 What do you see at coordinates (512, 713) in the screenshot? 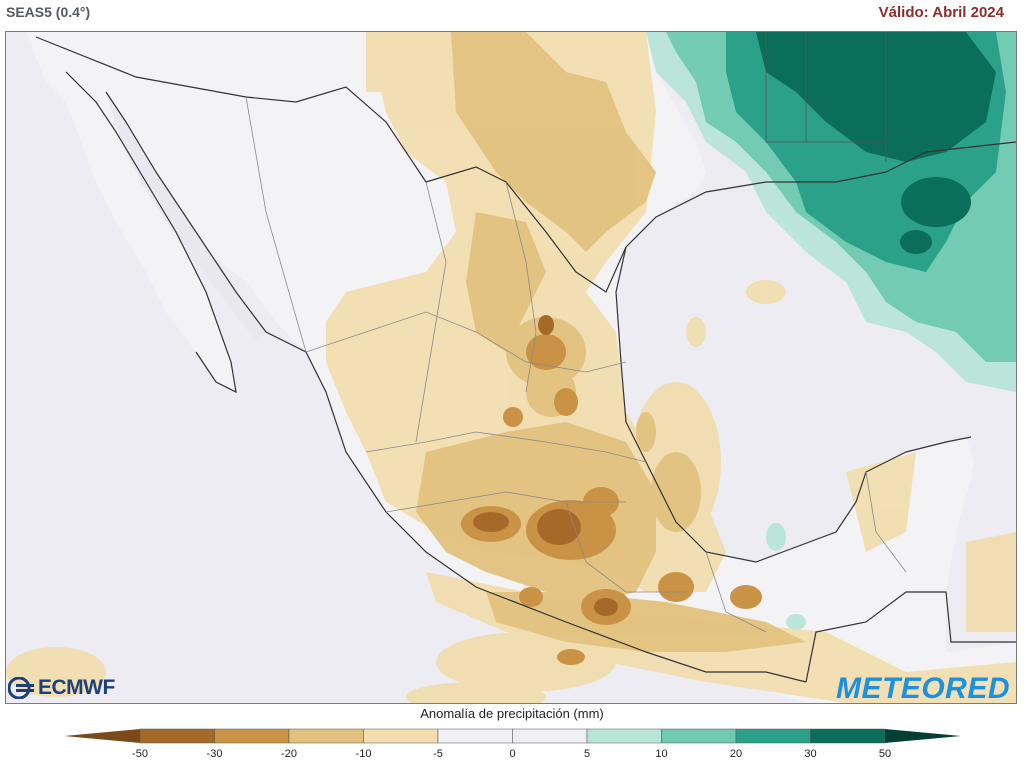
I see `legend-title: Anomalía de precipitación (mm)` at bounding box center [512, 713].